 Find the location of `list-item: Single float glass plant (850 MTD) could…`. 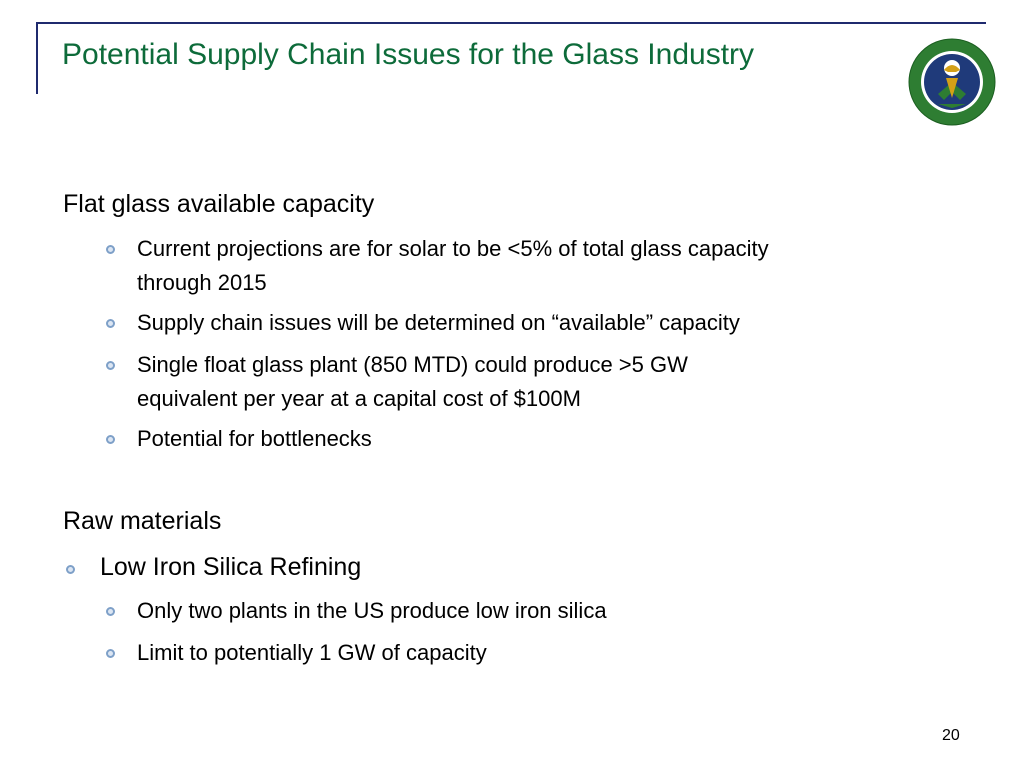

list-item: Single float glass plant (850 MTD) could… is located at coordinates (541, 382).